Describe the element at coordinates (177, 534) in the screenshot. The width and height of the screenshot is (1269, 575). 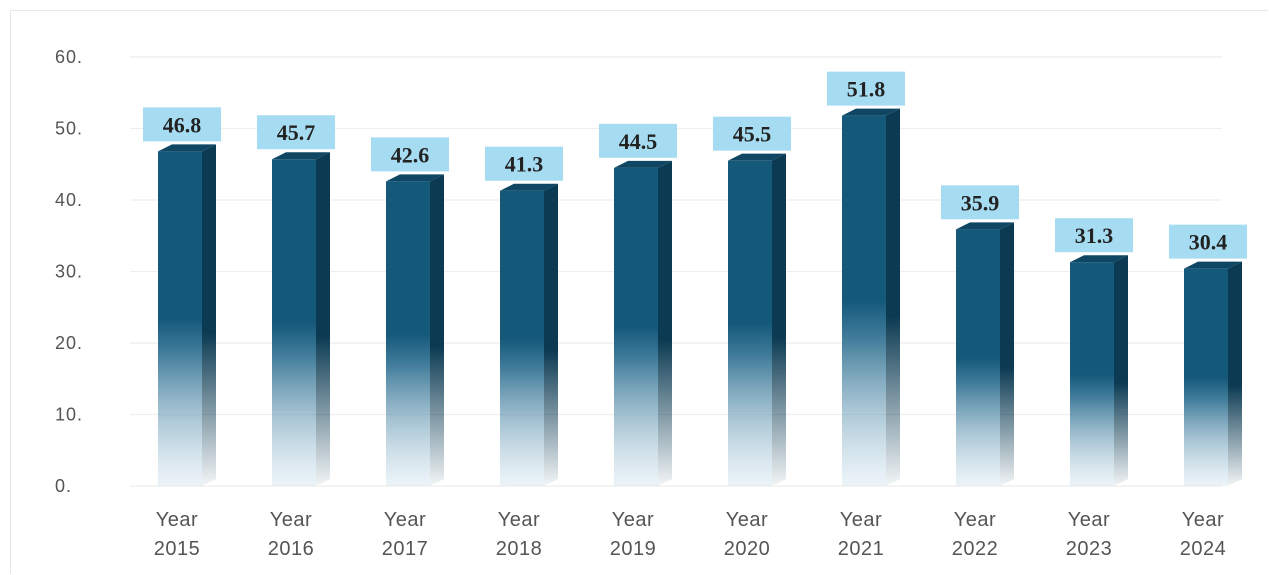
I see `x-tick-label: Year 2015` at that location.